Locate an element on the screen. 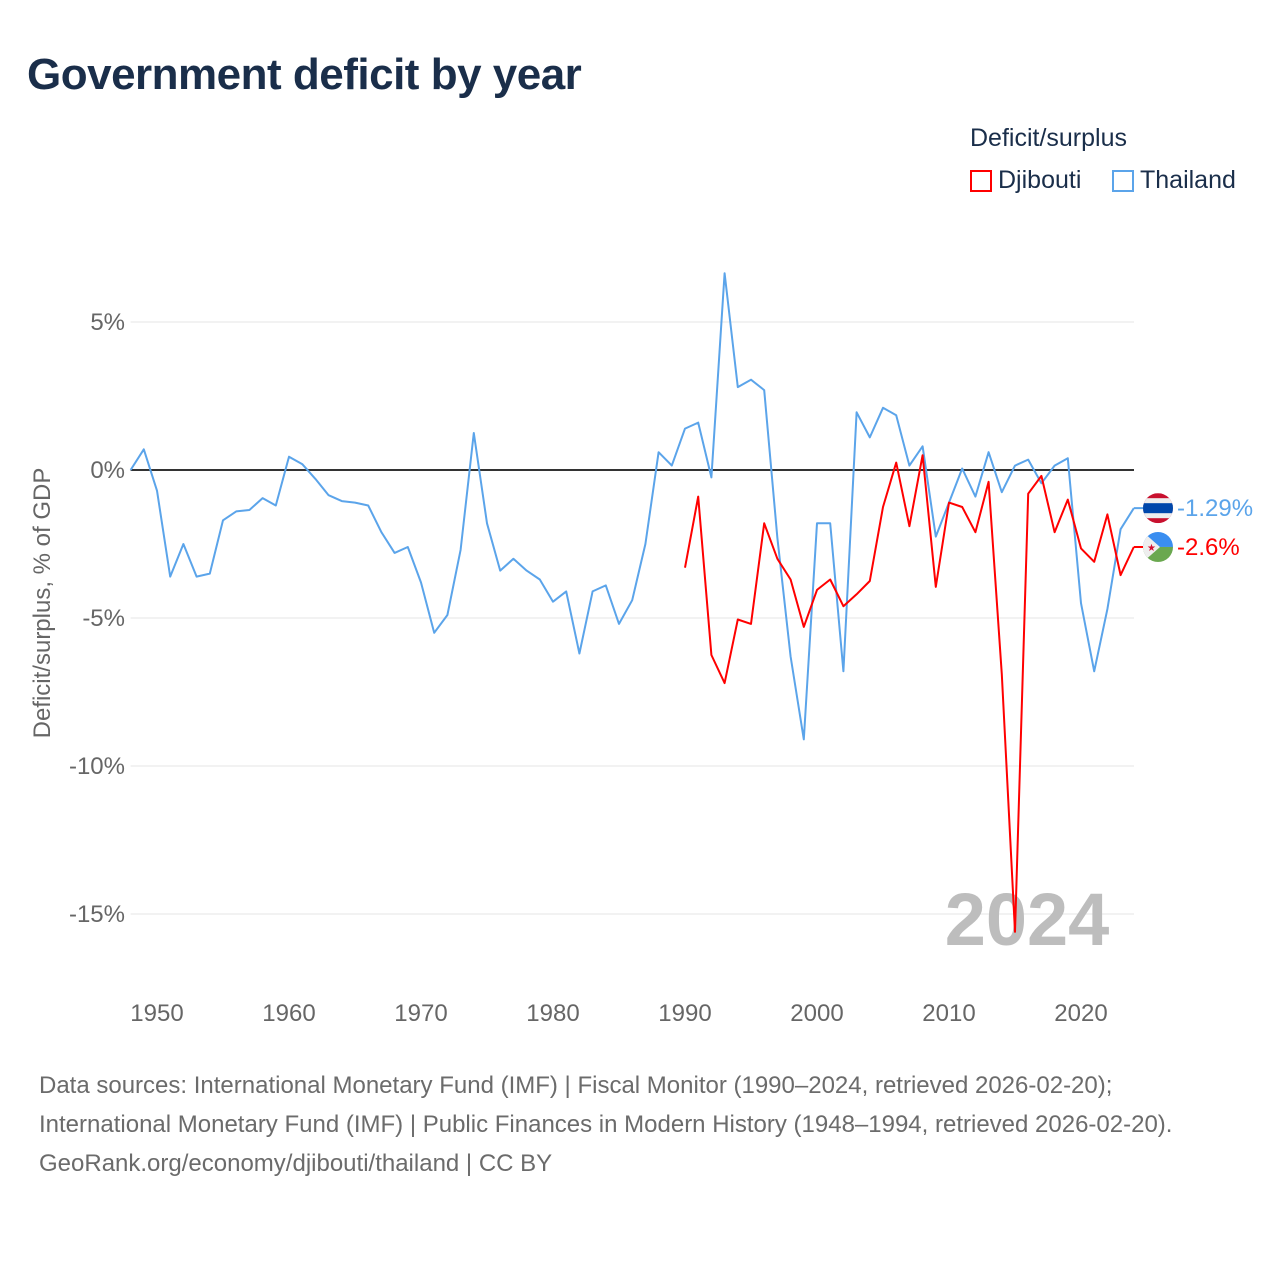 This screenshot has height=1280, width=1280. series-line-djibouti is located at coordinates (909, 693).